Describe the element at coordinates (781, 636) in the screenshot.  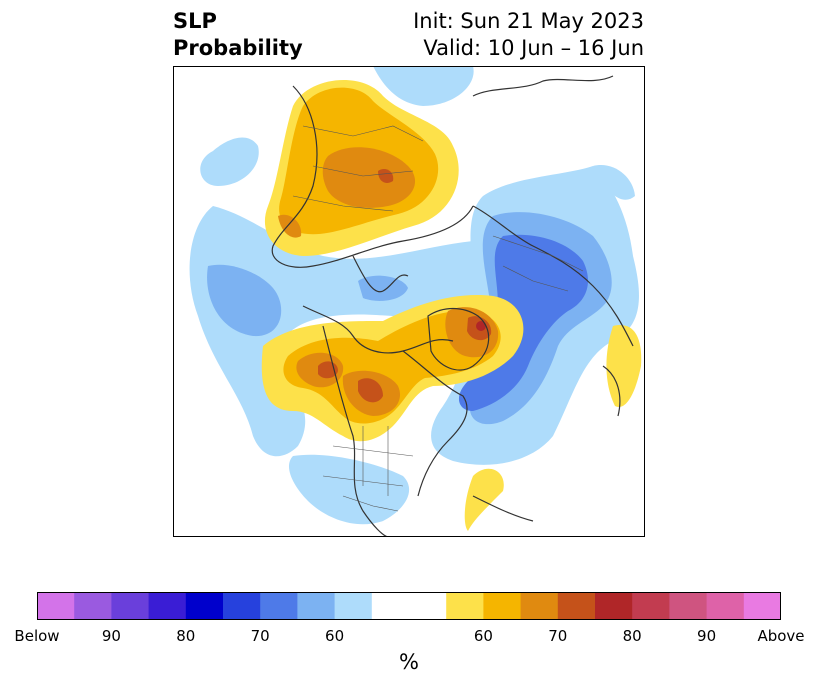
I see `colorbar-tick-label: Above` at that location.